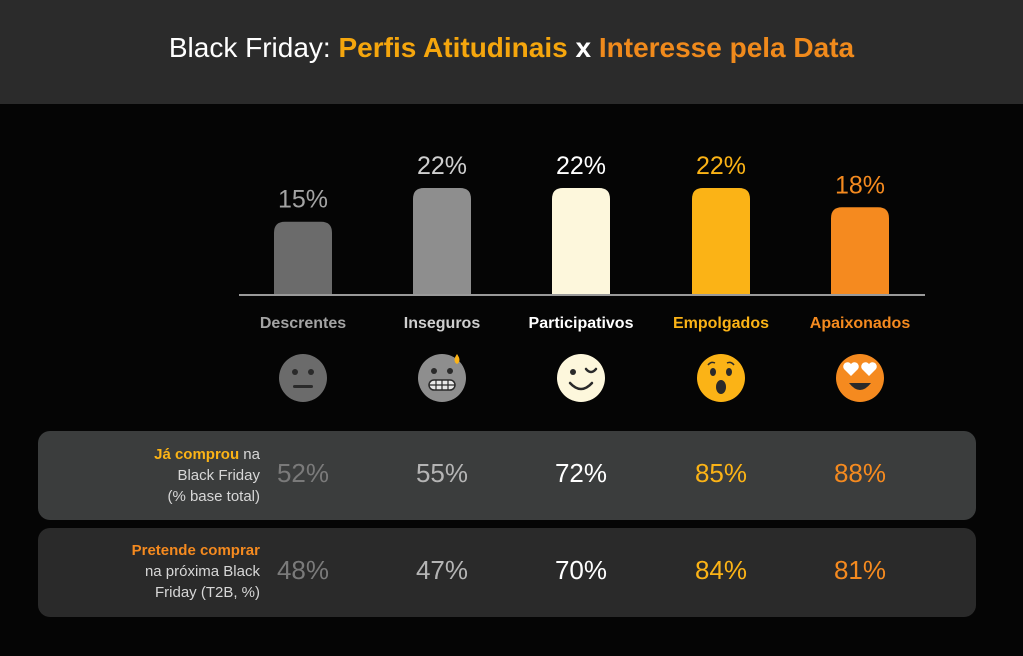  I want to click on table-cell: 55%, so click(442, 473).